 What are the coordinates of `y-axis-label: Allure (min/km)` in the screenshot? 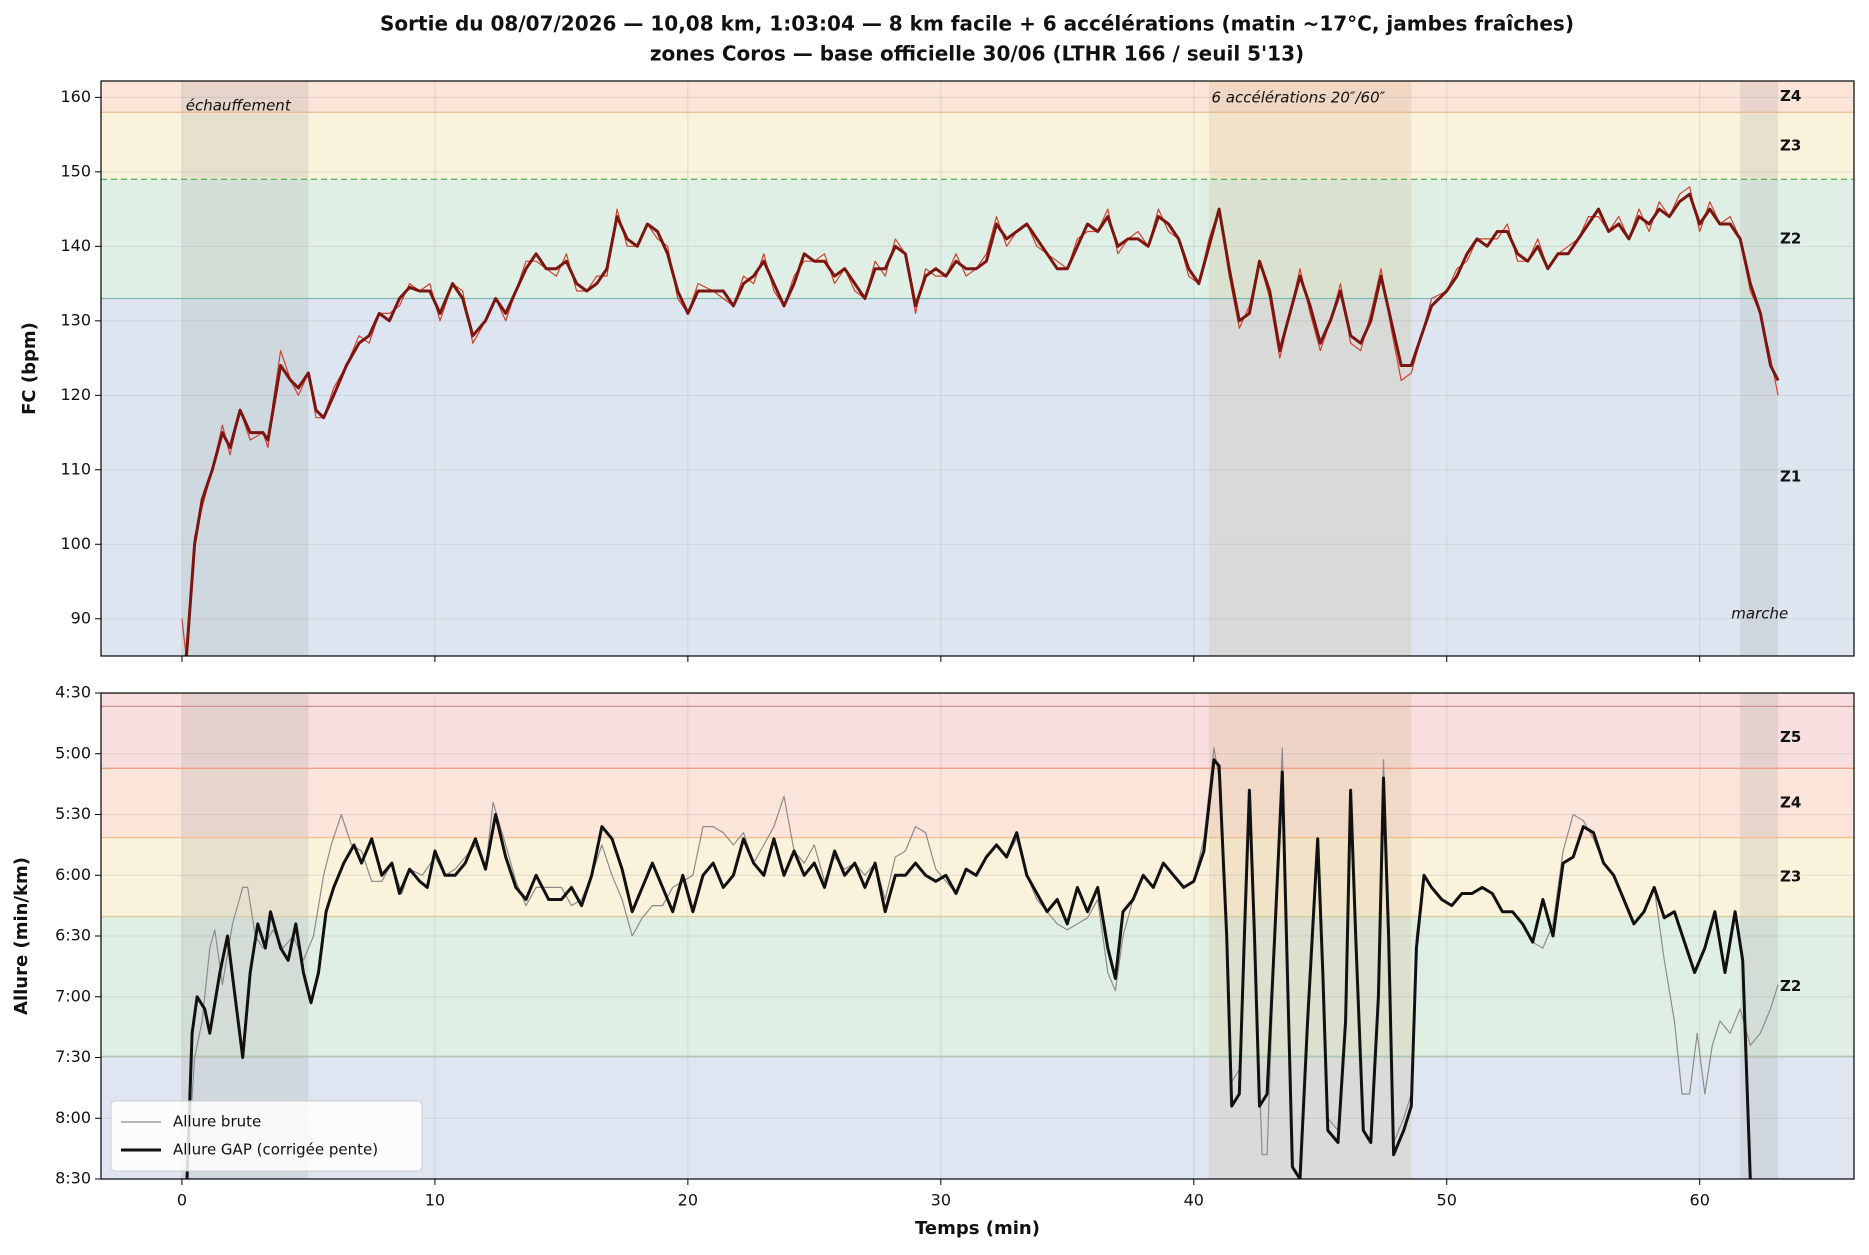 It's located at (21, 936).